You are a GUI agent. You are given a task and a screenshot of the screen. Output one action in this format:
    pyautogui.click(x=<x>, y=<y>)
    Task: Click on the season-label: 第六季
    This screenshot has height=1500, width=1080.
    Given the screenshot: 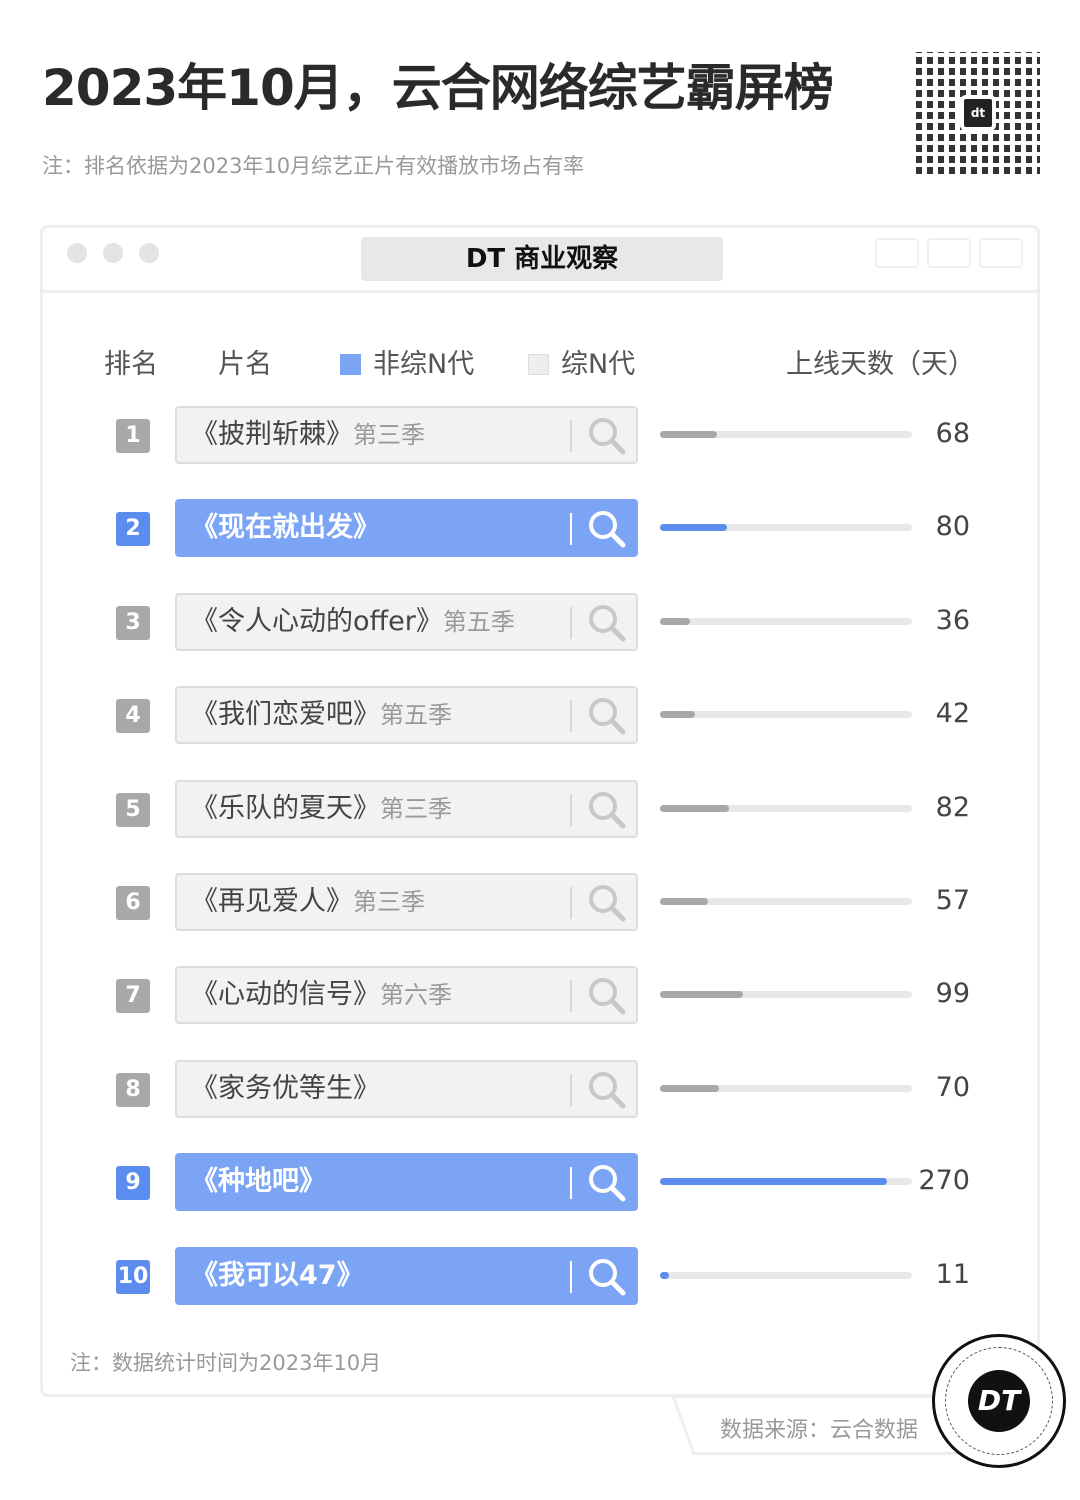 What is the action you would take?
    pyautogui.click(x=416, y=995)
    